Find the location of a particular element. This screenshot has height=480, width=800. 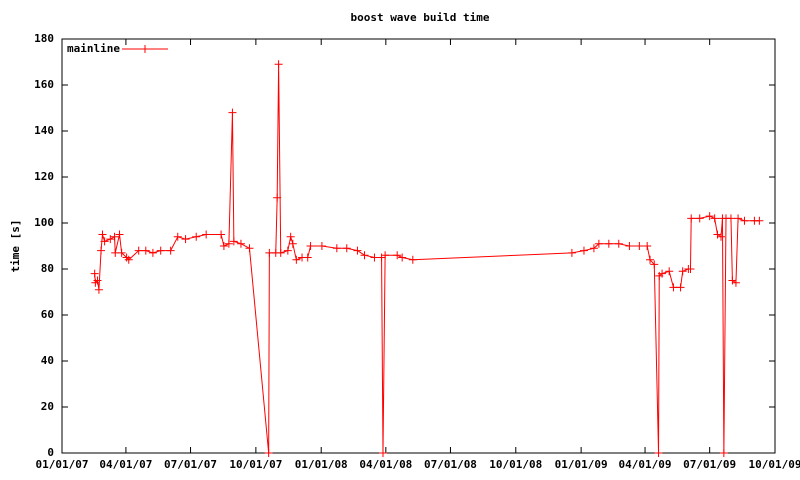

y-tick-label: 100 is located at coordinates (44, 222).